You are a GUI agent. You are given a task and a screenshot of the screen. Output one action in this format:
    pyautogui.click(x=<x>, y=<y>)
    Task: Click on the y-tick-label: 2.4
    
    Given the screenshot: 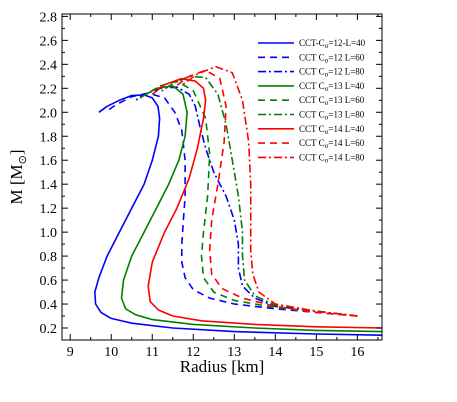 What is the action you would take?
    pyautogui.click(x=49, y=65)
    